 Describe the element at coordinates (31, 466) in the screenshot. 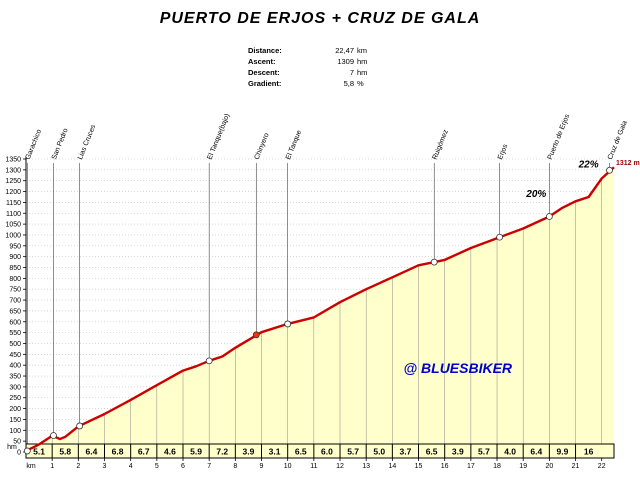

I see `x-axis-label: km` at that location.